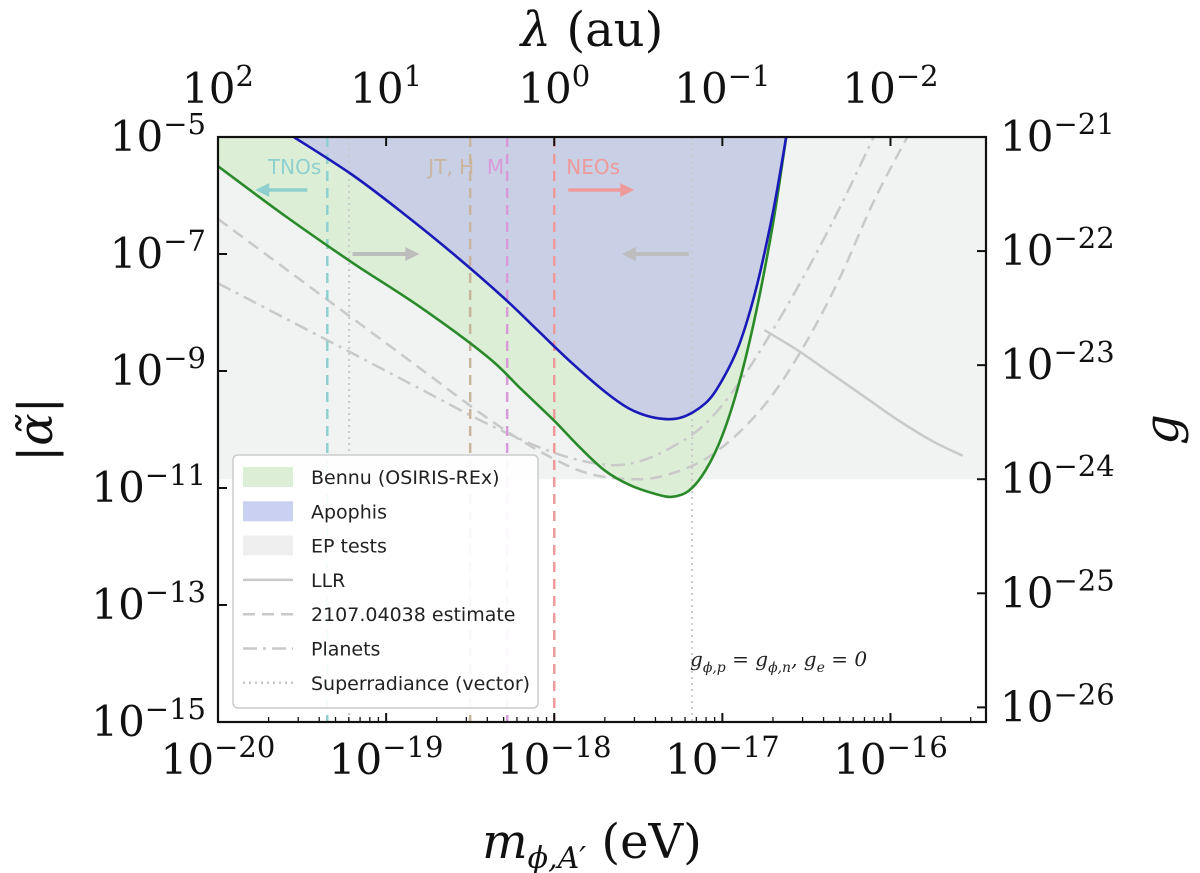 This screenshot has width=1200, height=873. What do you see at coordinates (1057, 362) in the screenshot?
I see `y-right-tick-label-2: 10−23` at bounding box center [1057, 362].